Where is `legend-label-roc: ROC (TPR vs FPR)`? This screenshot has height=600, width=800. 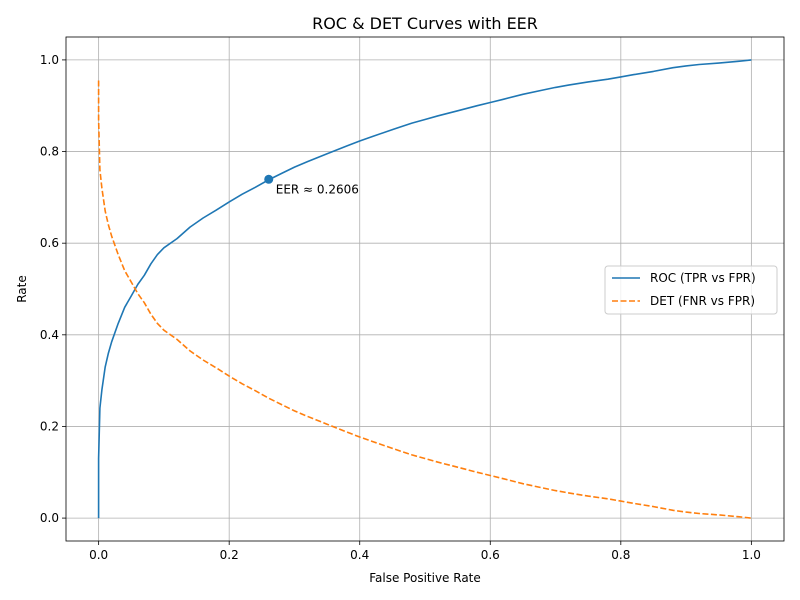
legend-label-roc: ROC (TPR vs FPR) is located at coordinates (703, 278).